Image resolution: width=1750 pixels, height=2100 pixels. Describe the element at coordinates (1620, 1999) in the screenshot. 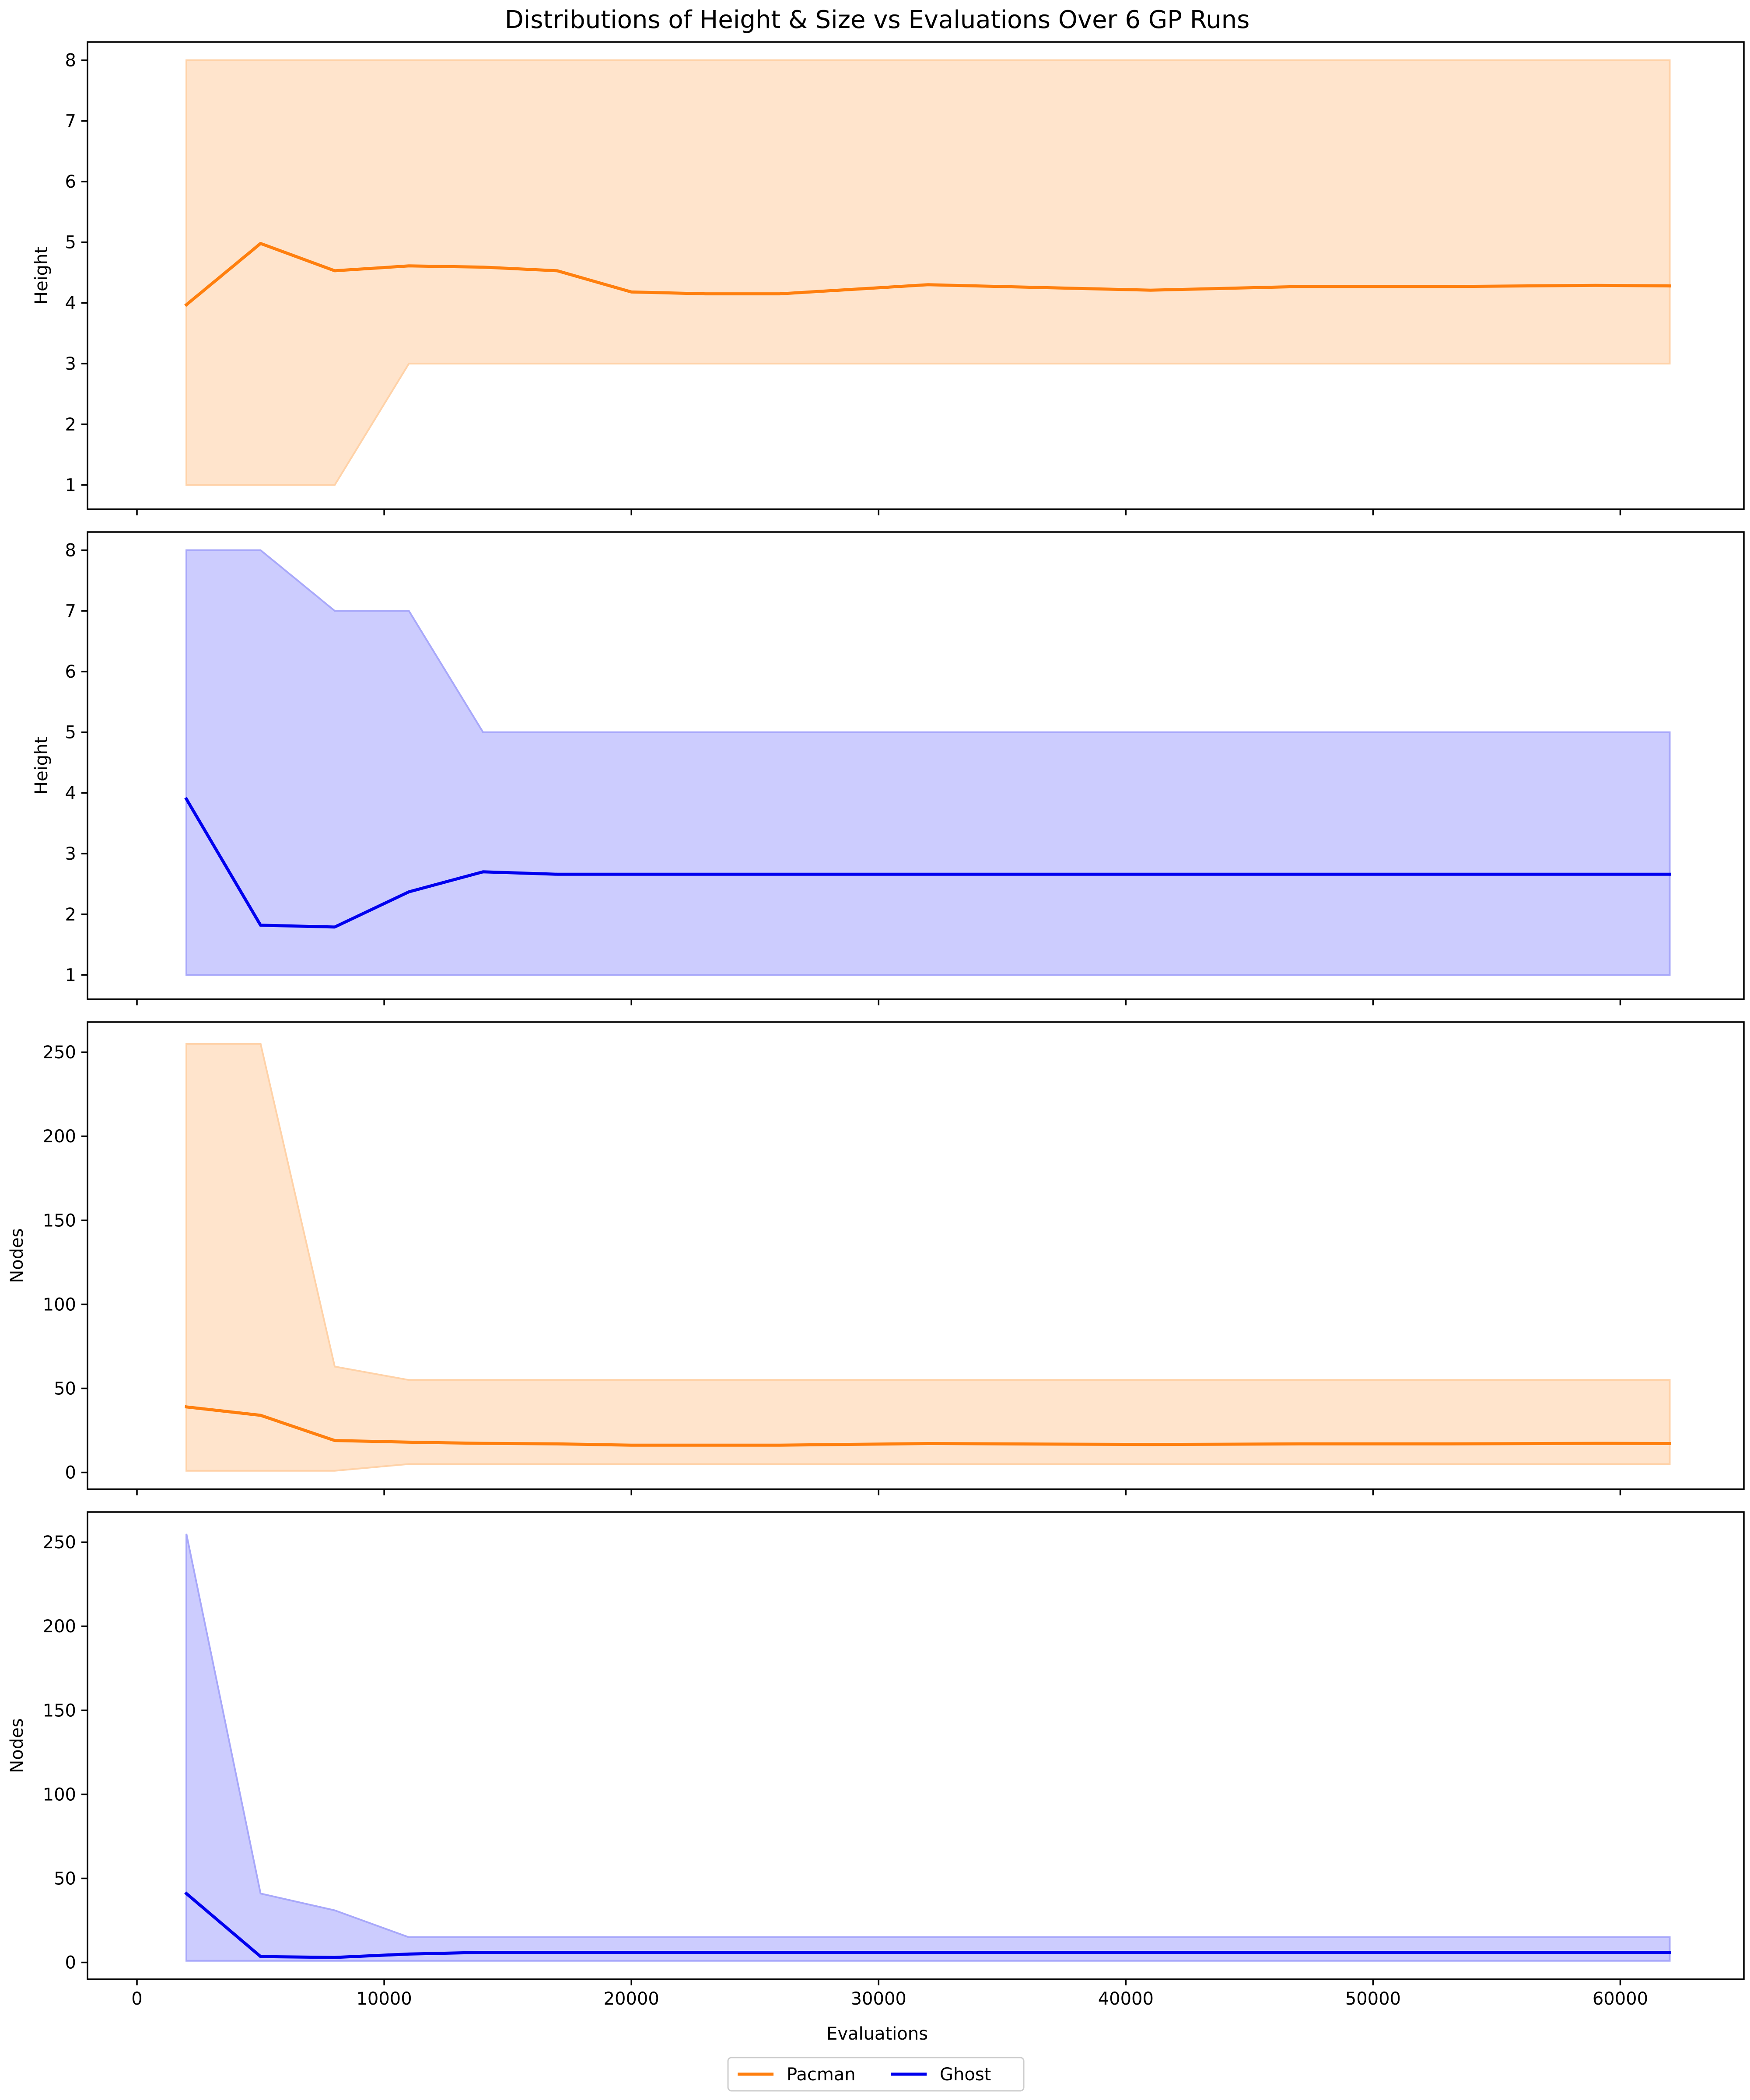

I see `x-tick-label: 60000` at that location.